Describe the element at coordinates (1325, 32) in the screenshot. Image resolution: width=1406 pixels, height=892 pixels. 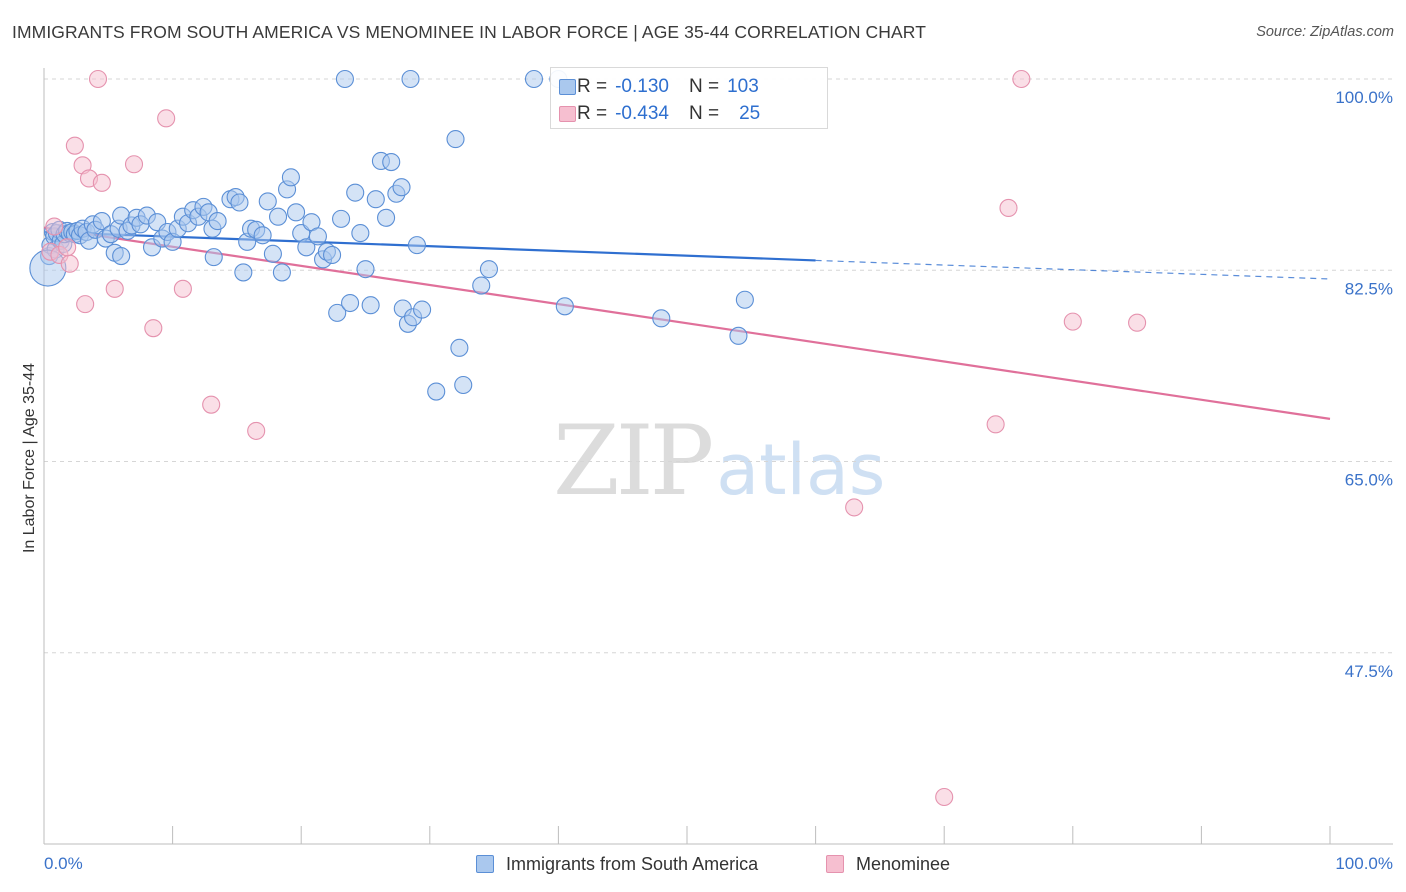
I see `chart-source: Source: ZipAtlas.com` at that location.